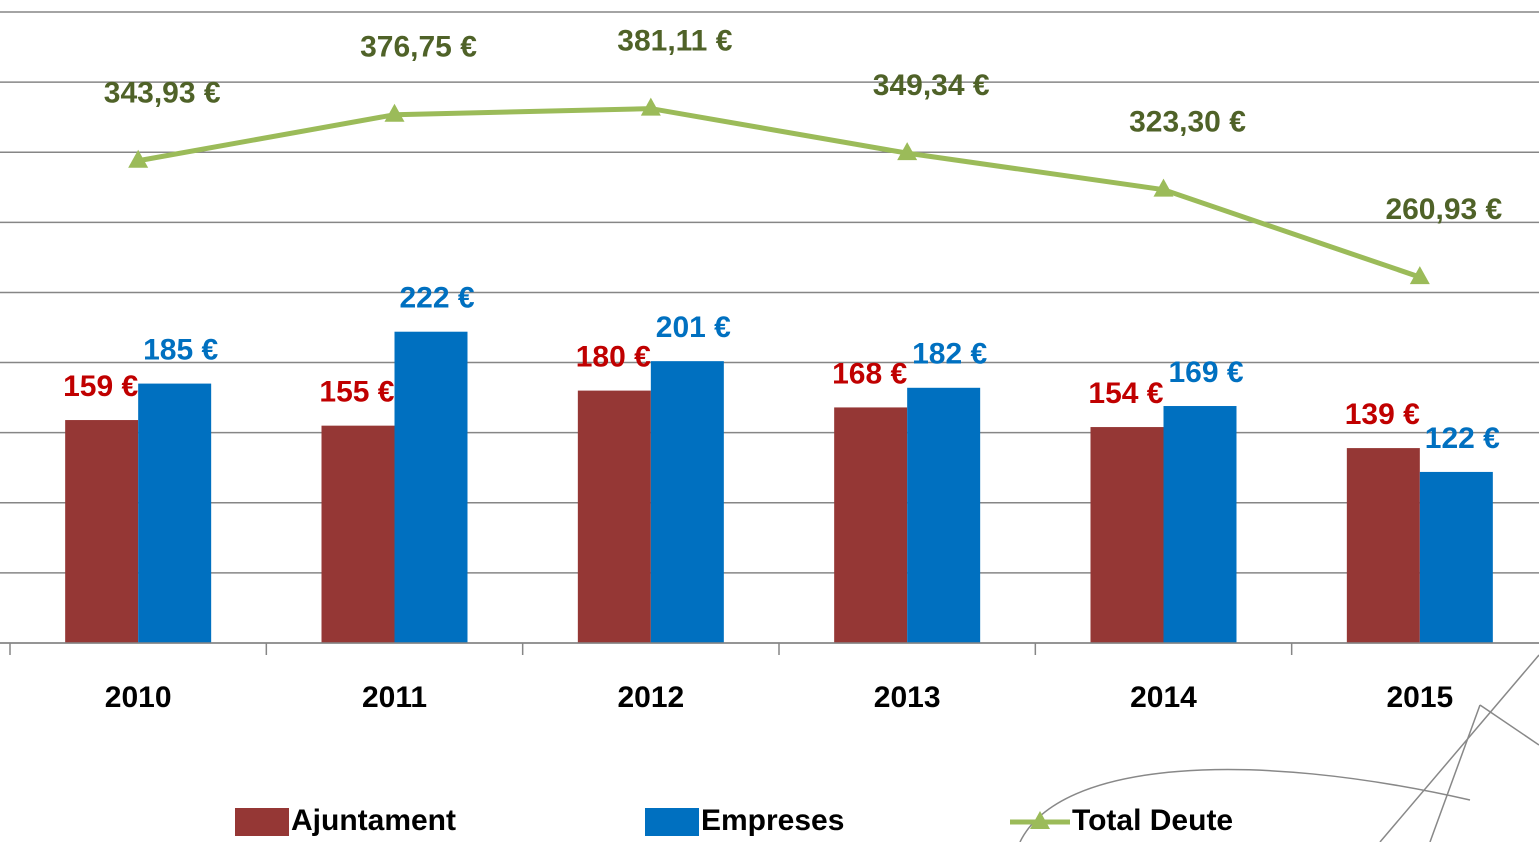 This screenshot has width=1539, height=842. Describe the element at coordinates (613, 357) in the screenshot. I see `data-label: 180 €` at that location.